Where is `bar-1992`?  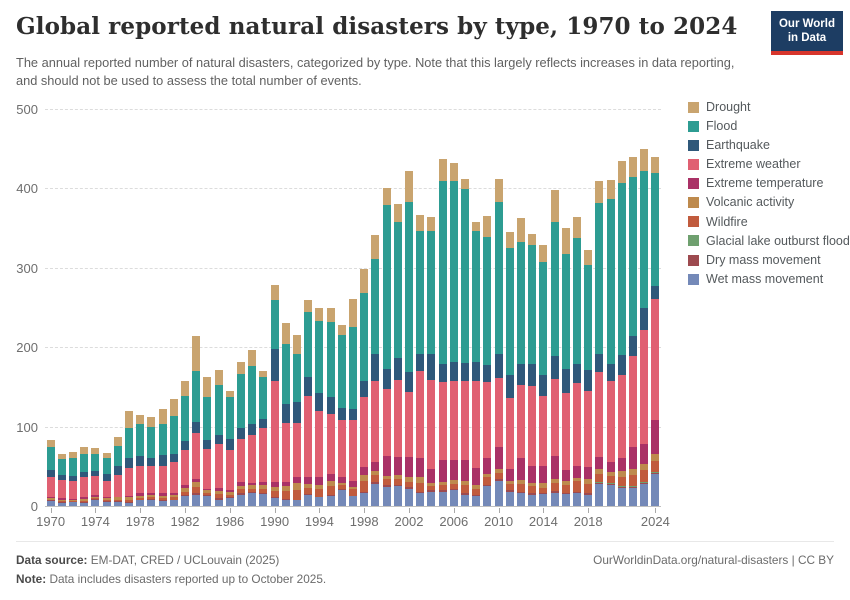 bar-1992 is located at coordinates (297, 420).